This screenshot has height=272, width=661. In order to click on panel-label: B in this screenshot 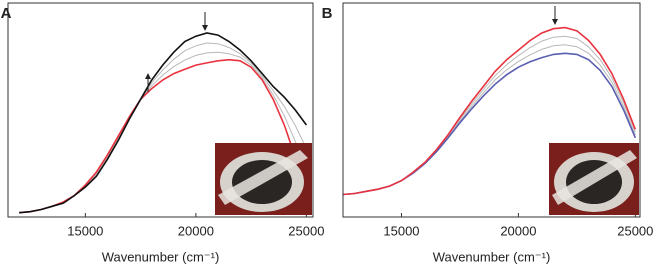, I will do `click(327, 13)`.